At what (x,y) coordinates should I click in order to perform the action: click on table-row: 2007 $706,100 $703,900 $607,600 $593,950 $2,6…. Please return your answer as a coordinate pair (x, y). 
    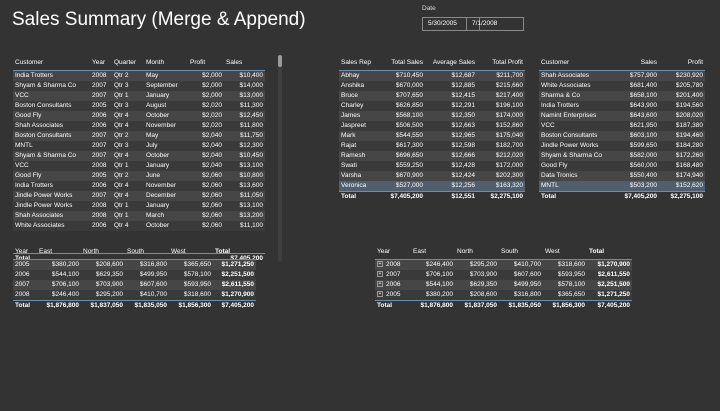
    Looking at the image, I should click on (134, 284).